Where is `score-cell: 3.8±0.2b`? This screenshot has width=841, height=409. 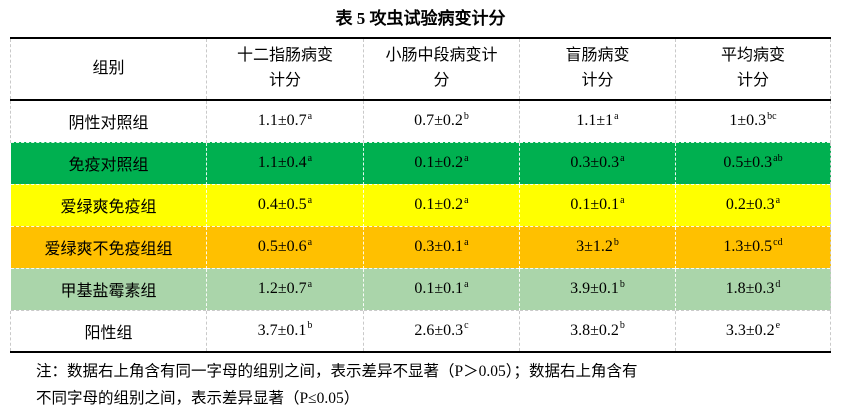
score-cell: 3.8±0.2b is located at coordinates (597, 331).